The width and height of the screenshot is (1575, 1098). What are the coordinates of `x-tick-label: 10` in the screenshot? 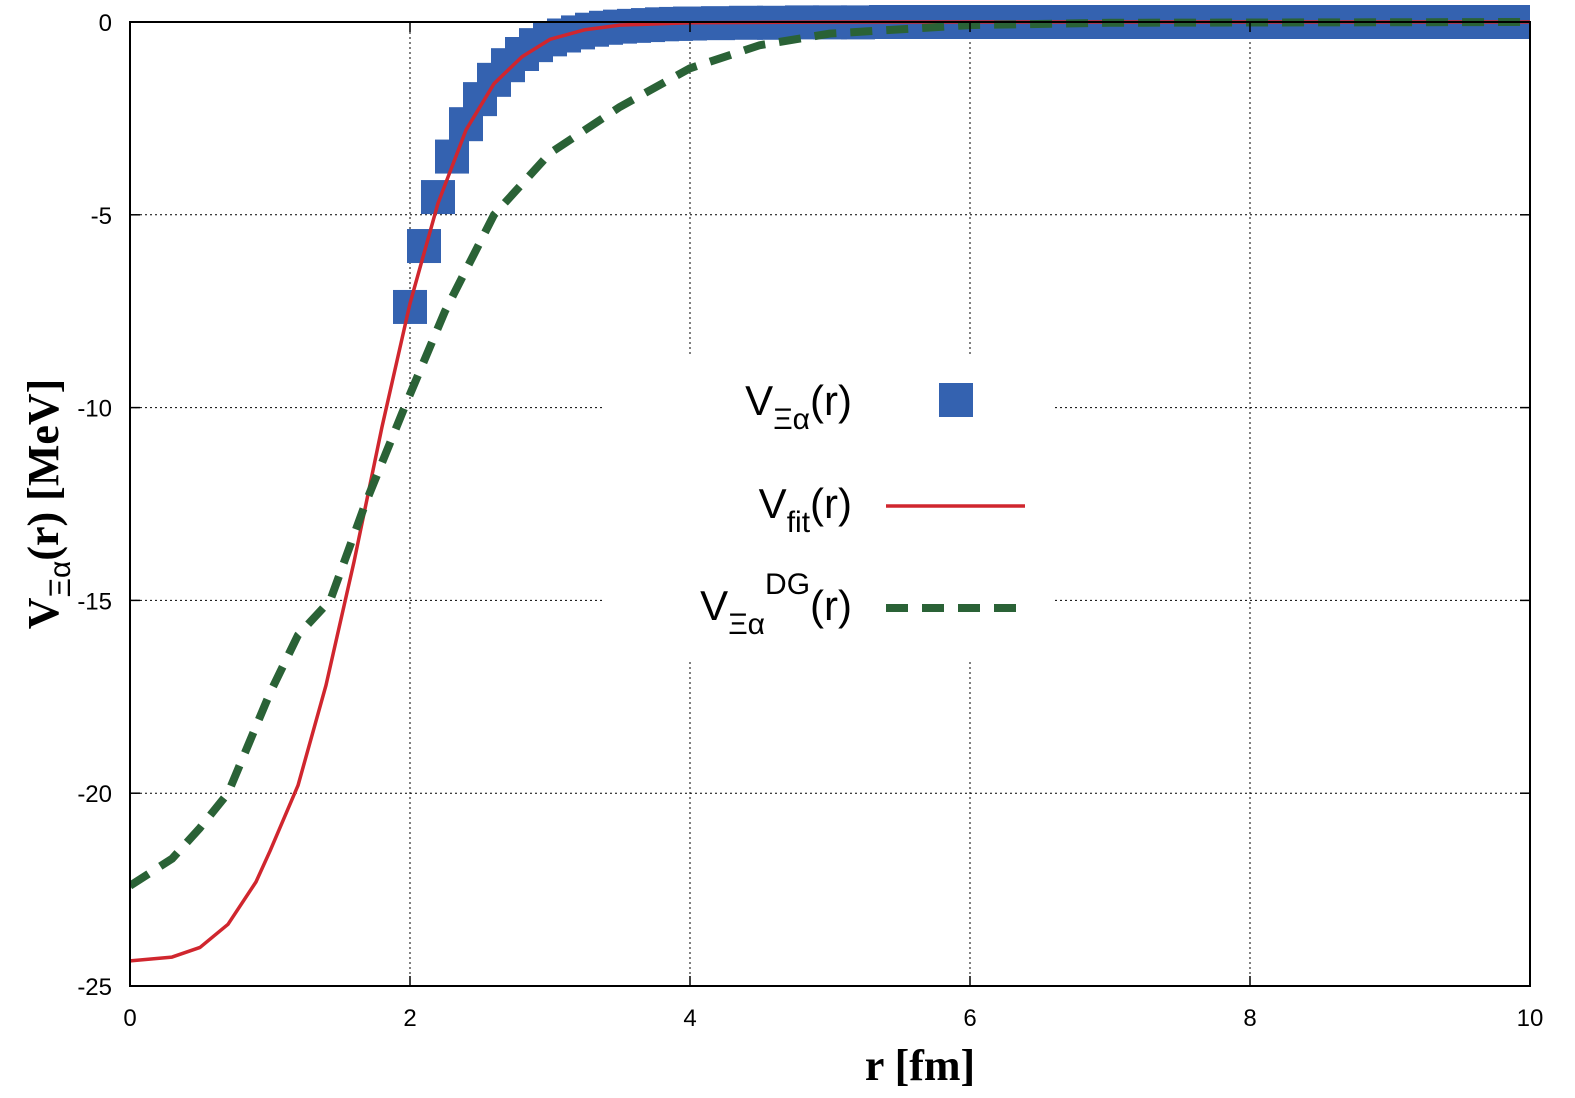 It's located at (1530, 1018).